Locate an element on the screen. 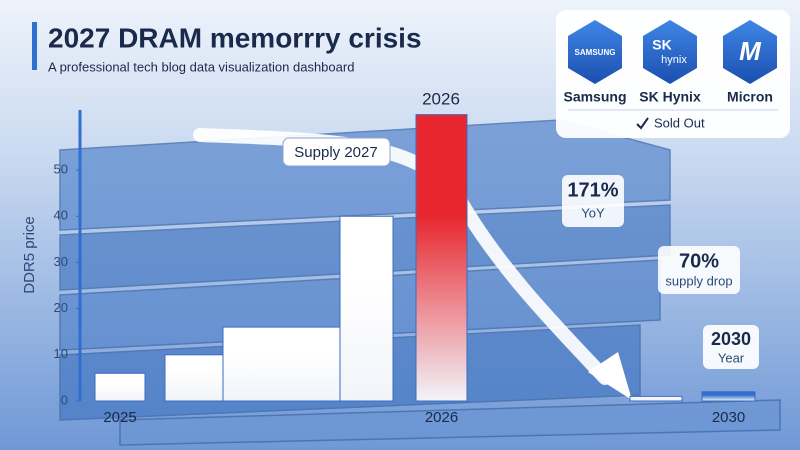  y-tick-label: 40 is located at coordinates (61, 215).